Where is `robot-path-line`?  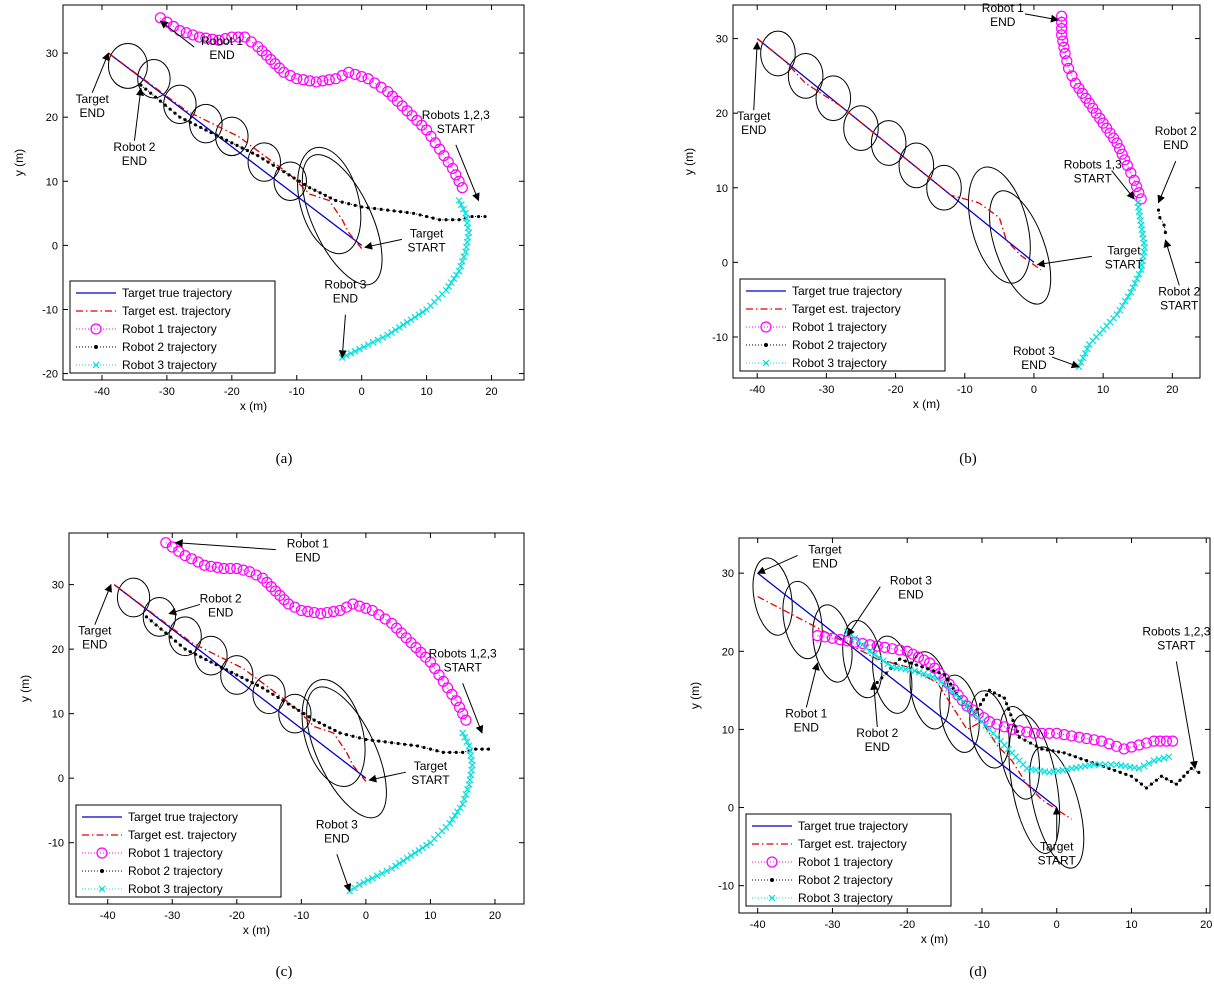 robot-path-line is located at coordinates (1101, 108).